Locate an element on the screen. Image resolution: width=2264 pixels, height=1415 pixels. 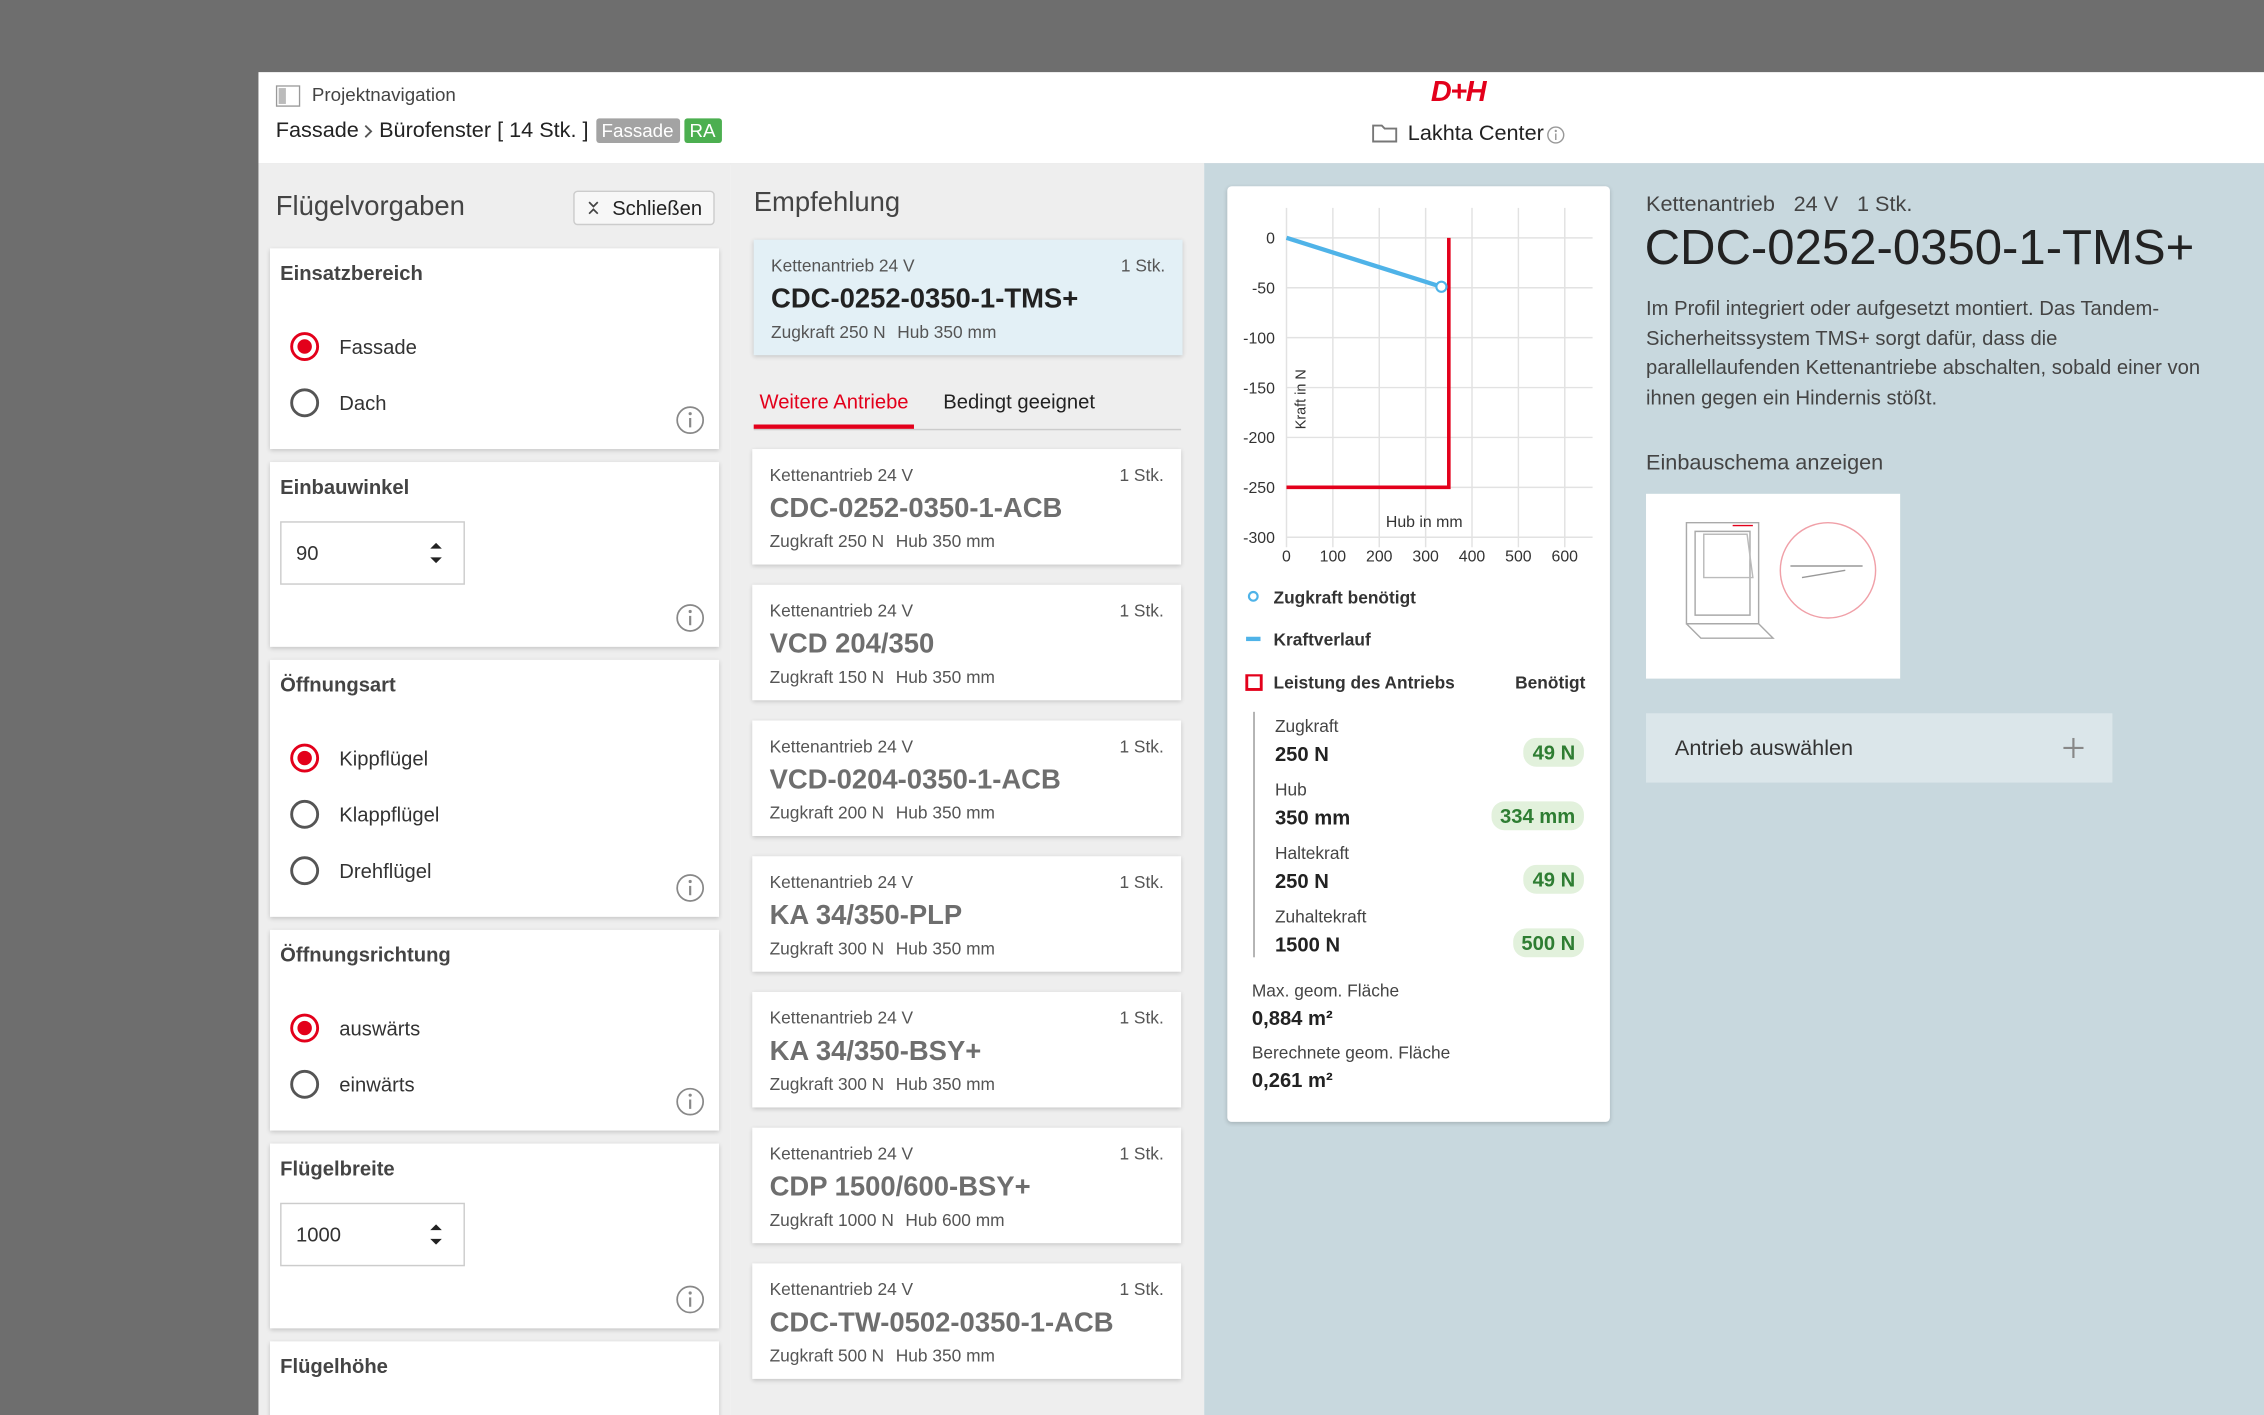
radio-option: Klappflügel is located at coordinates (494, 813).